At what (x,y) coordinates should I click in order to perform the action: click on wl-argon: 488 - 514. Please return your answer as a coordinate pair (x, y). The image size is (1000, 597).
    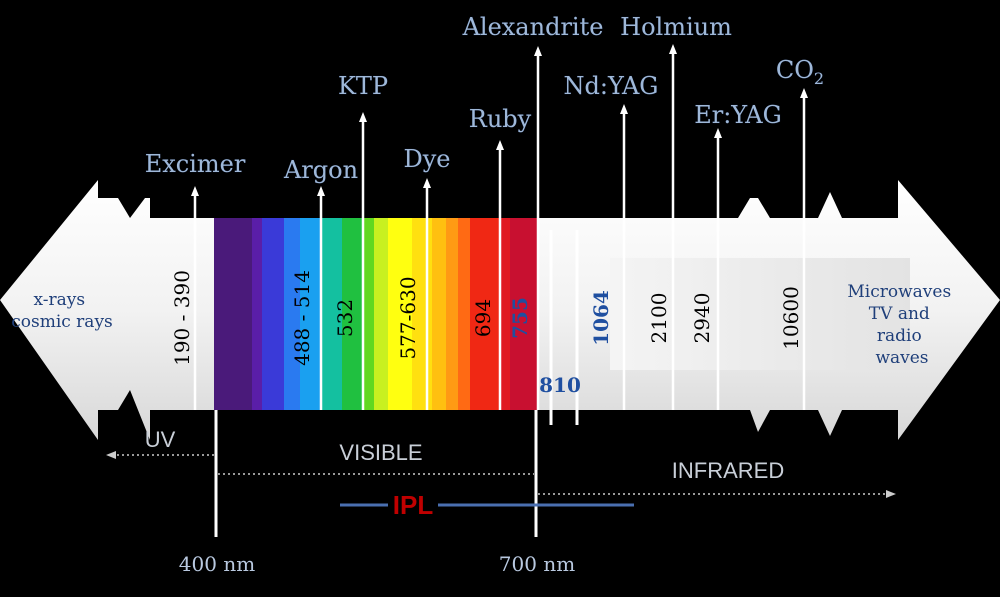
    Looking at the image, I should click on (302, 318).